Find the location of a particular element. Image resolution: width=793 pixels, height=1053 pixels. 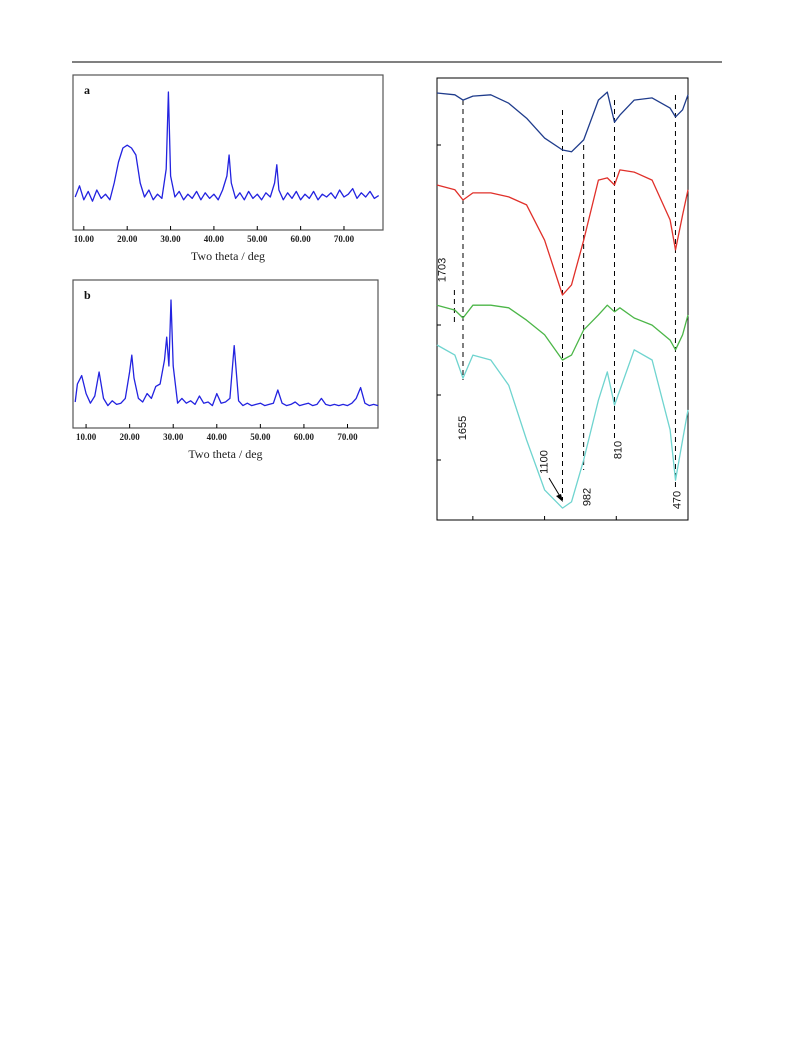

peak-label: 1703 is located at coordinates (442, 270).